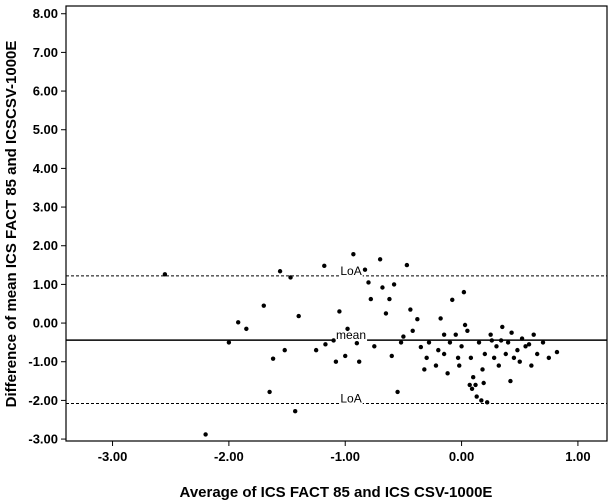 The width and height of the screenshot is (611, 503). Describe the element at coordinates (45, 168) in the screenshot. I see `y-tick-label: 4.00` at that location.